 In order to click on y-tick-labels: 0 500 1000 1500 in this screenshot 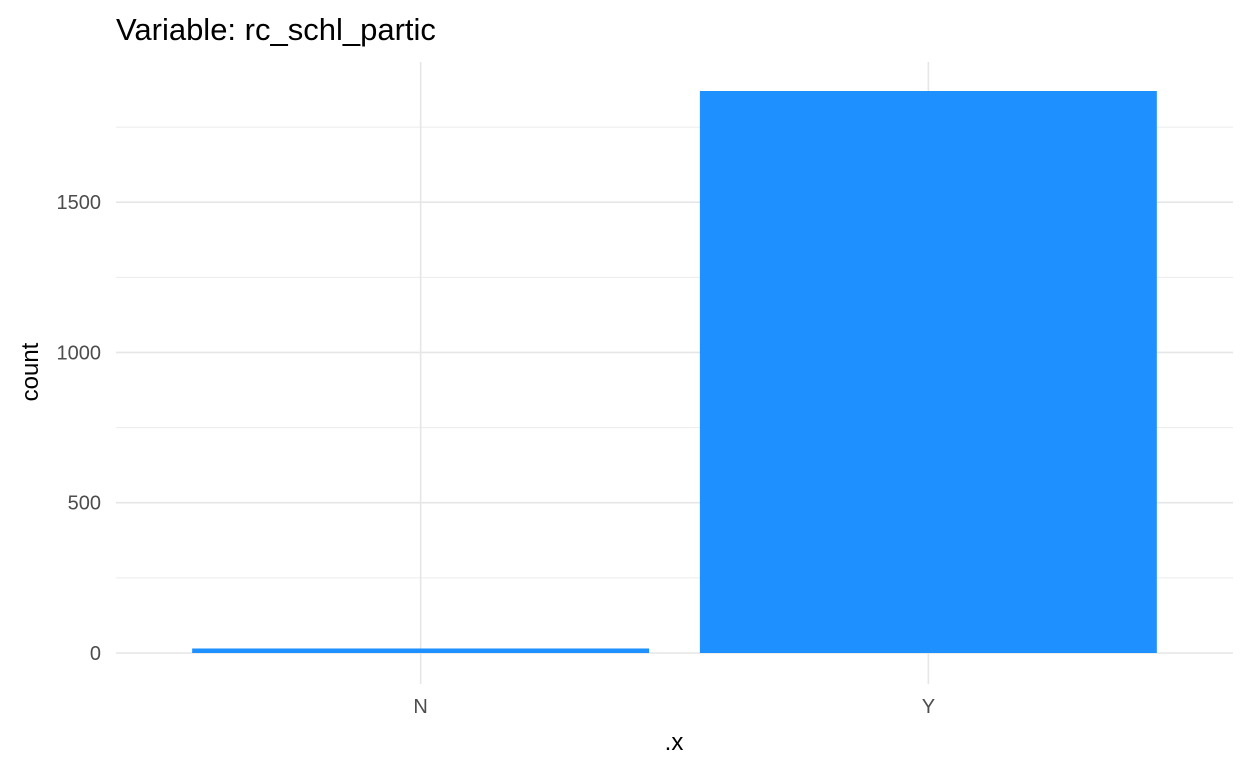, I will do `click(79, 428)`.